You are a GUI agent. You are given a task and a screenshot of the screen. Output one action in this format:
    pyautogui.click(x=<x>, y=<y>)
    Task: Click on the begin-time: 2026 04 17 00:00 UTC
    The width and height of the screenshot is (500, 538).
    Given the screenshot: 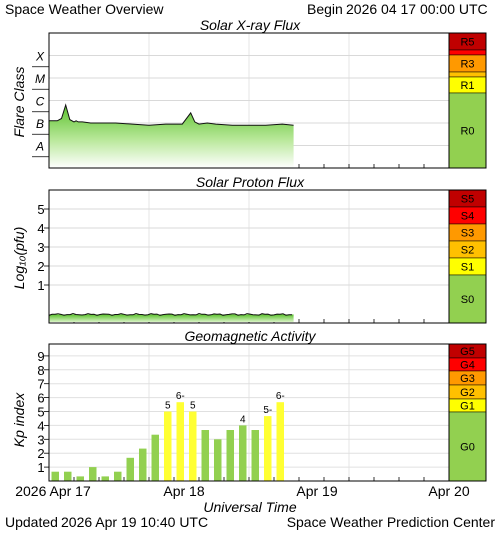 What is the action you would take?
    pyautogui.click(x=417, y=9)
    